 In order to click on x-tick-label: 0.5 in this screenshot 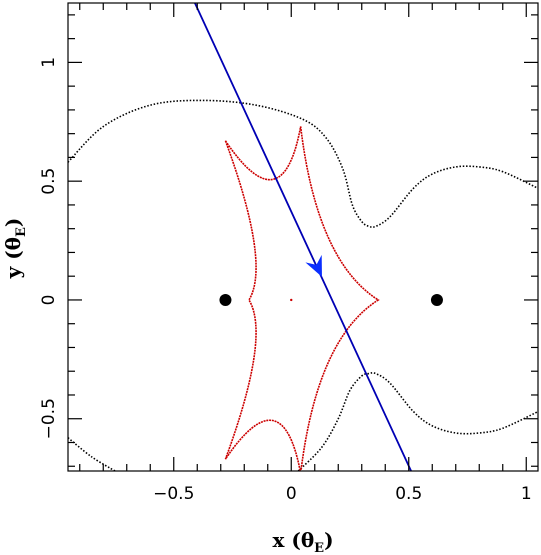, I will do `click(408, 494)`.